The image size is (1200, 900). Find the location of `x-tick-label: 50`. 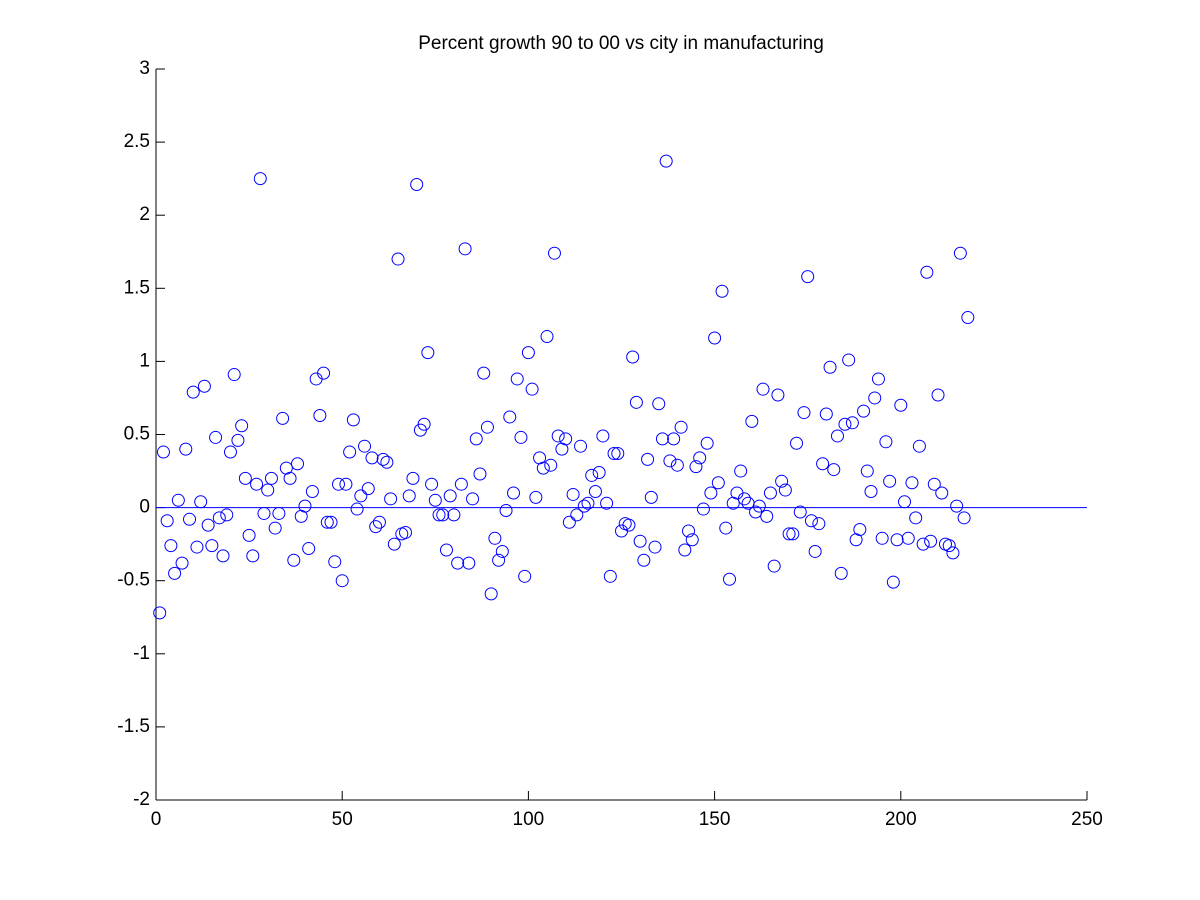

x-tick-label: 50 is located at coordinates (342, 819).